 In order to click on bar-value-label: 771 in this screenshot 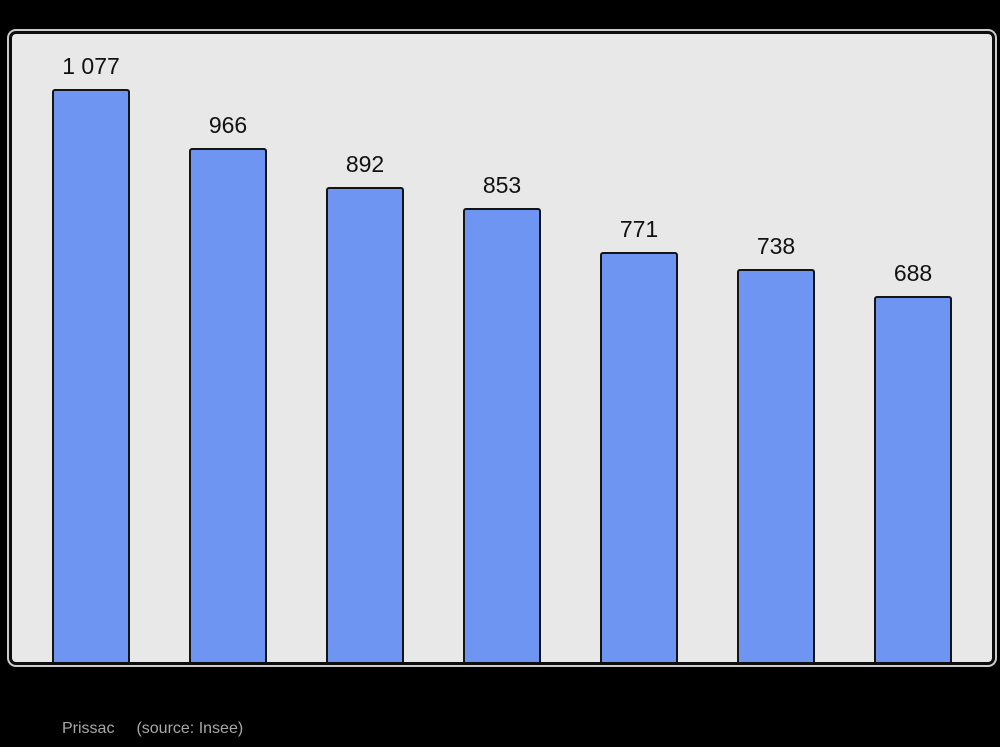, I will do `click(639, 228)`.